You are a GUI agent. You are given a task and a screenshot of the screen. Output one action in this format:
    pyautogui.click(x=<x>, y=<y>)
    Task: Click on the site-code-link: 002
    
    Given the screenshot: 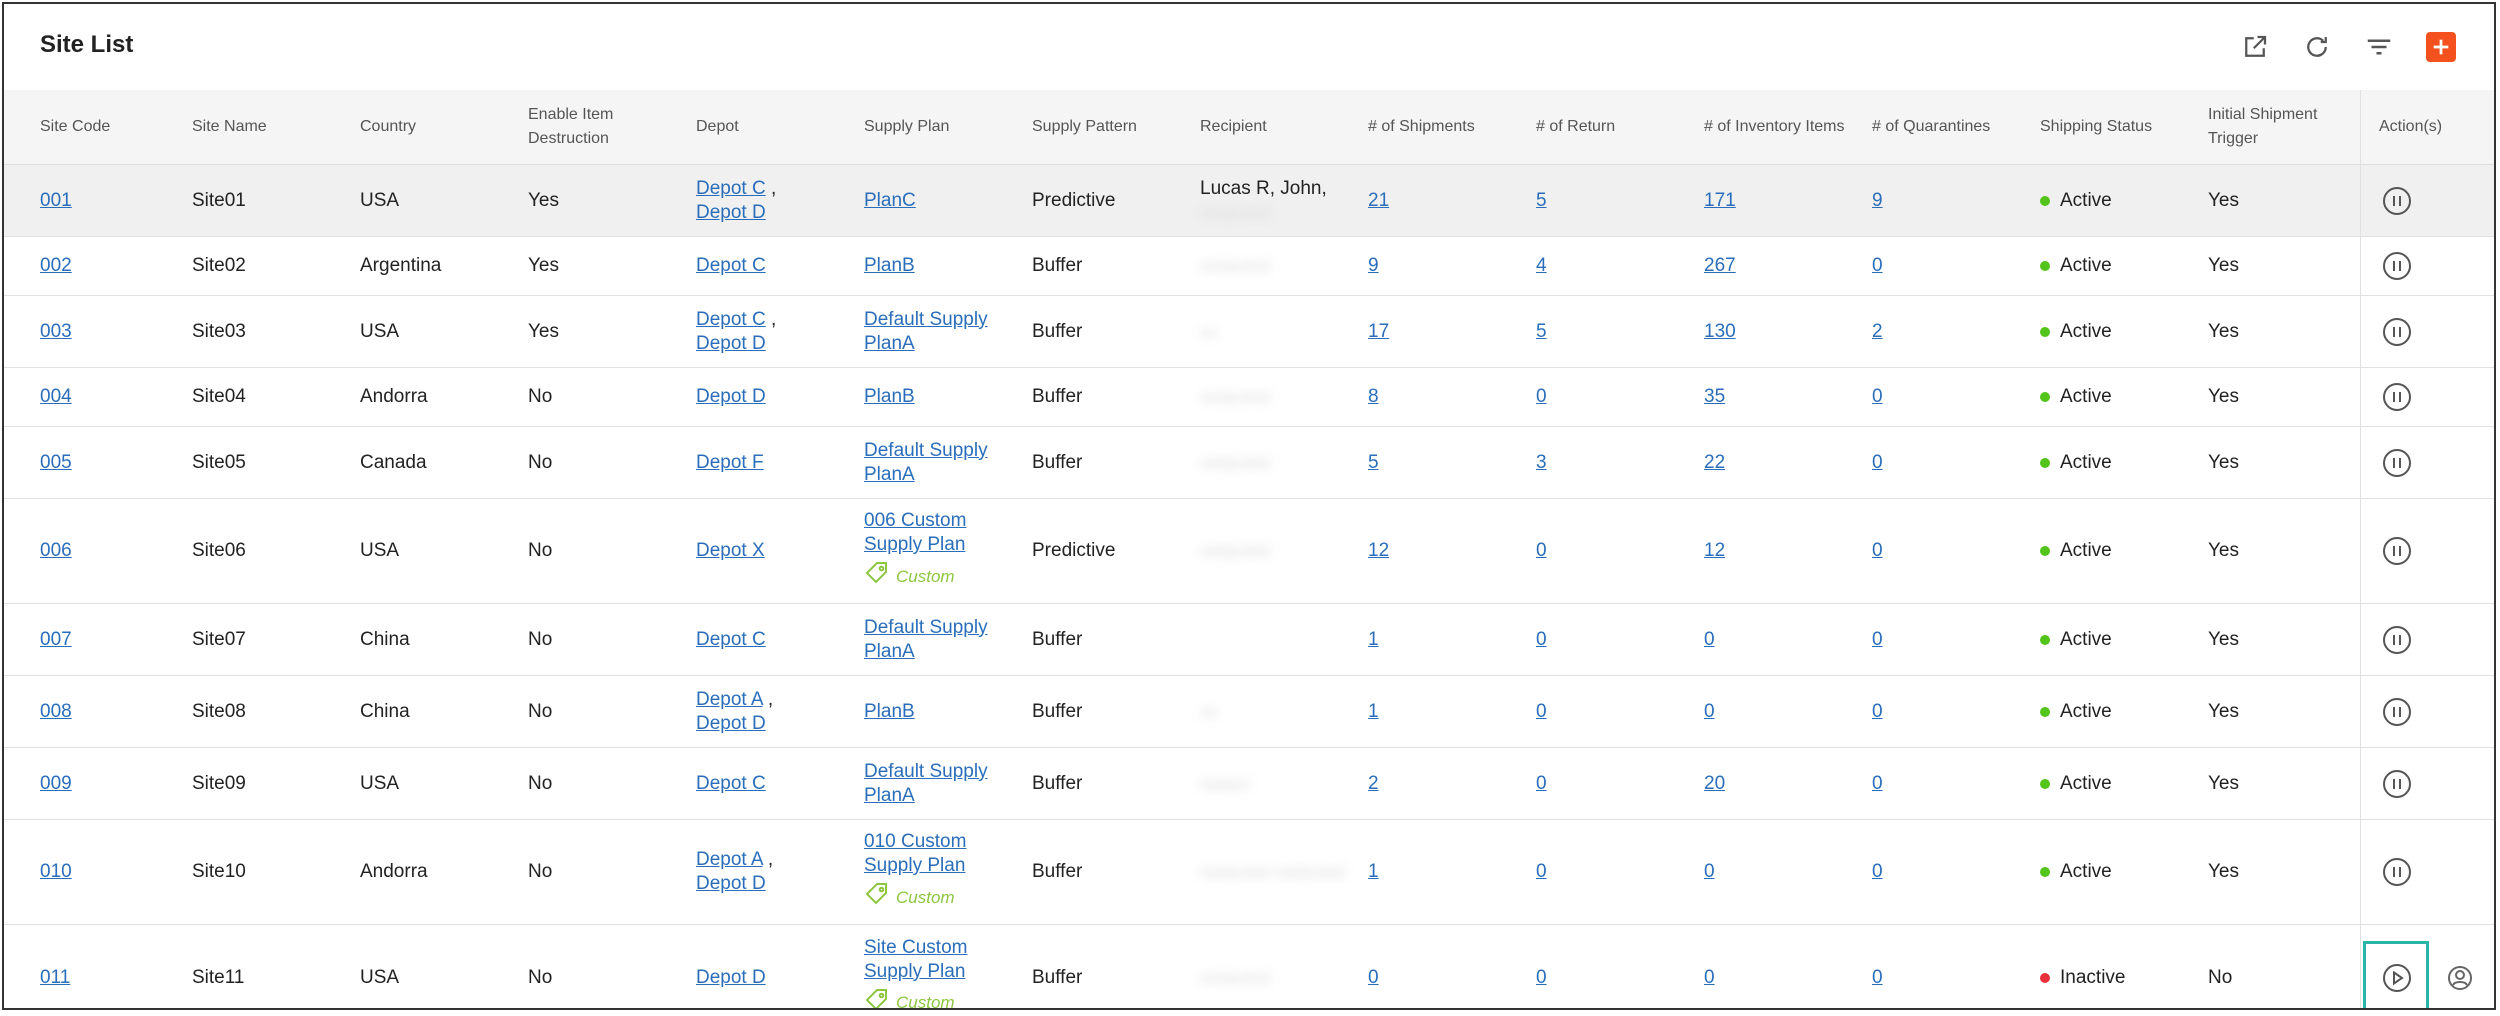 What is the action you would take?
    pyautogui.click(x=56, y=265)
    